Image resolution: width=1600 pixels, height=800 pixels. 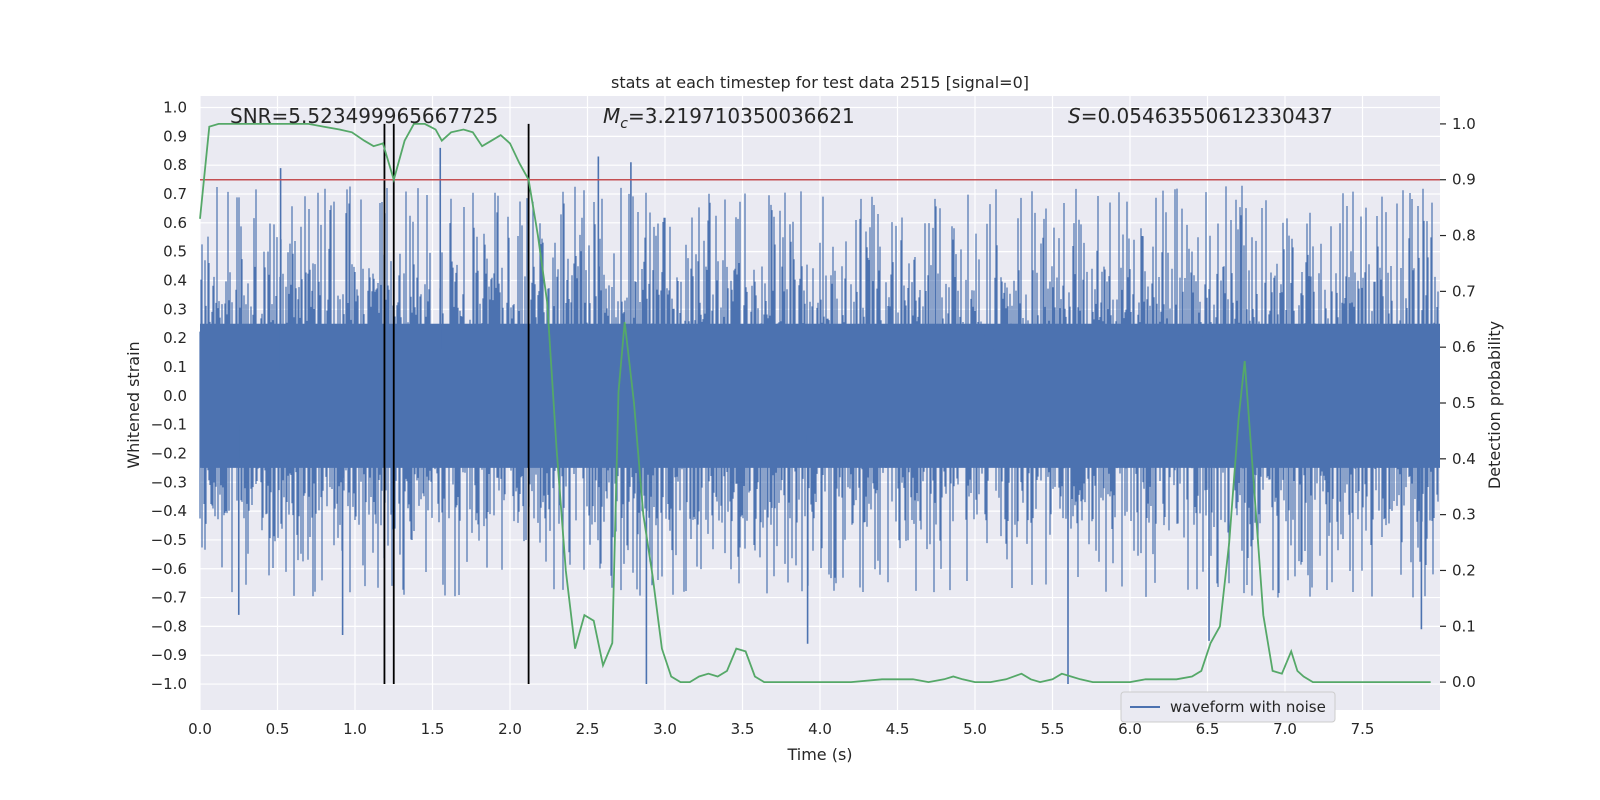 What do you see at coordinates (1464, 403) in the screenshot?
I see `y2-tick-label: 0.5` at bounding box center [1464, 403].